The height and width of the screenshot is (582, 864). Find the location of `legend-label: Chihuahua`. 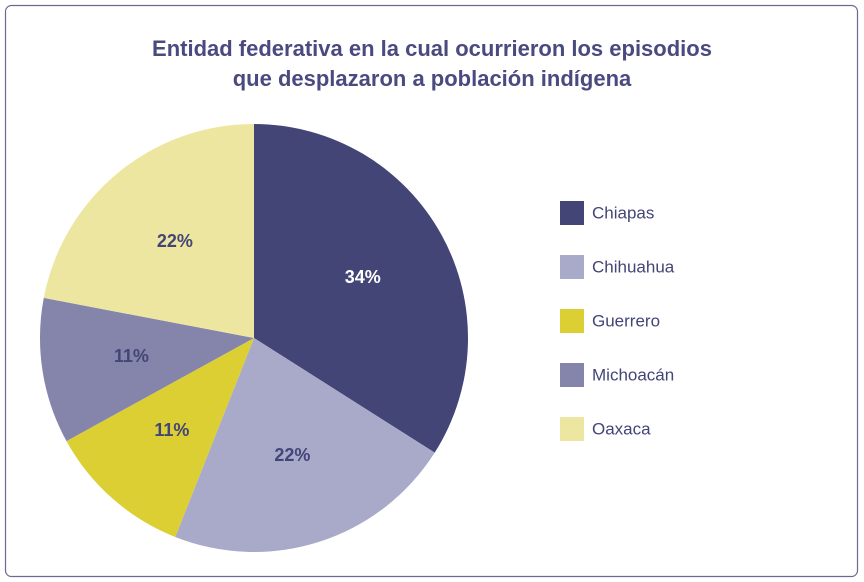

legend-label: Chihuahua is located at coordinates (633, 266).